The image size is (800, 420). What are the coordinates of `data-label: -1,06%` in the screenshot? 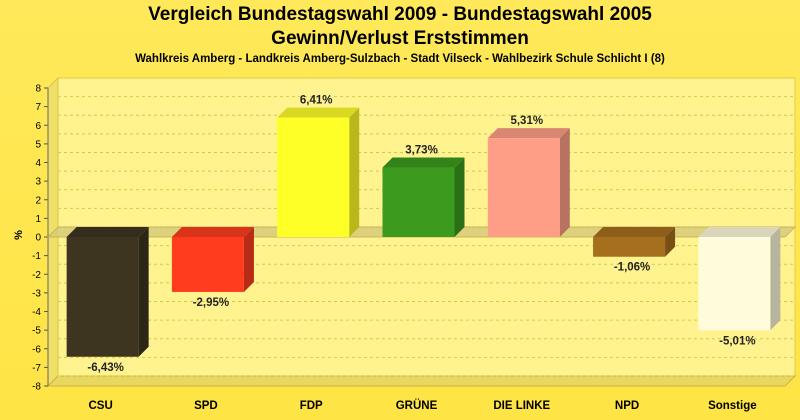 It's located at (632, 268).